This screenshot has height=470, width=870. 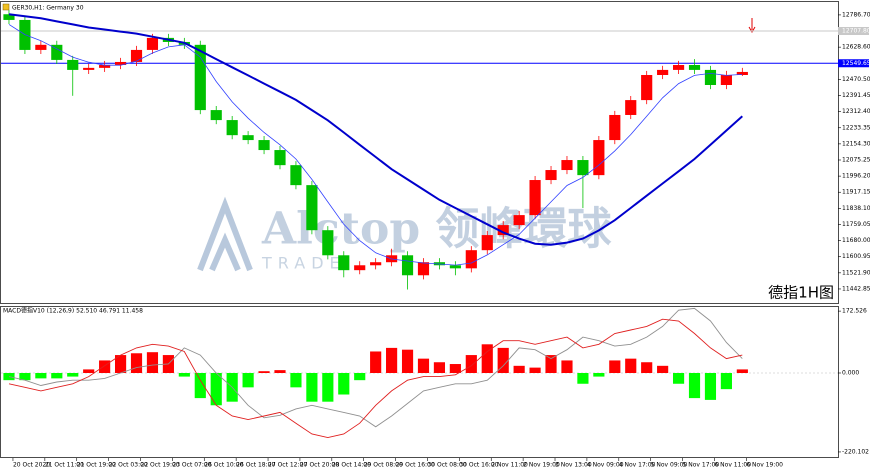 I want to click on x-tick-label: 27 Oct 20:00, so click(x=319, y=465).